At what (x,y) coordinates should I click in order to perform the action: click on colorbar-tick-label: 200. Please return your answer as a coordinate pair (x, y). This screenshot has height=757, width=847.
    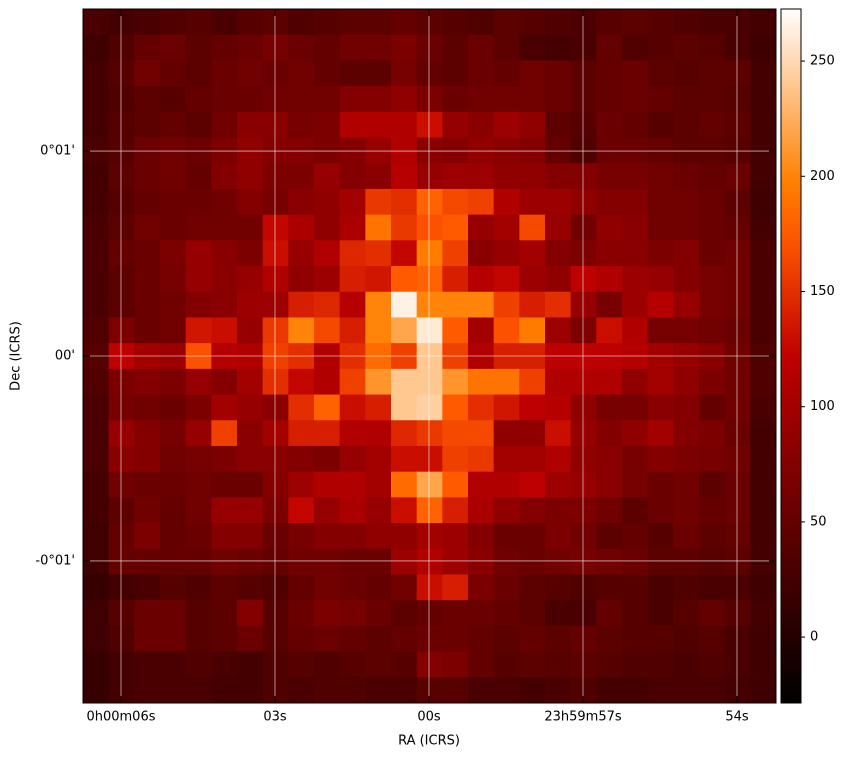
    Looking at the image, I should click on (822, 176).